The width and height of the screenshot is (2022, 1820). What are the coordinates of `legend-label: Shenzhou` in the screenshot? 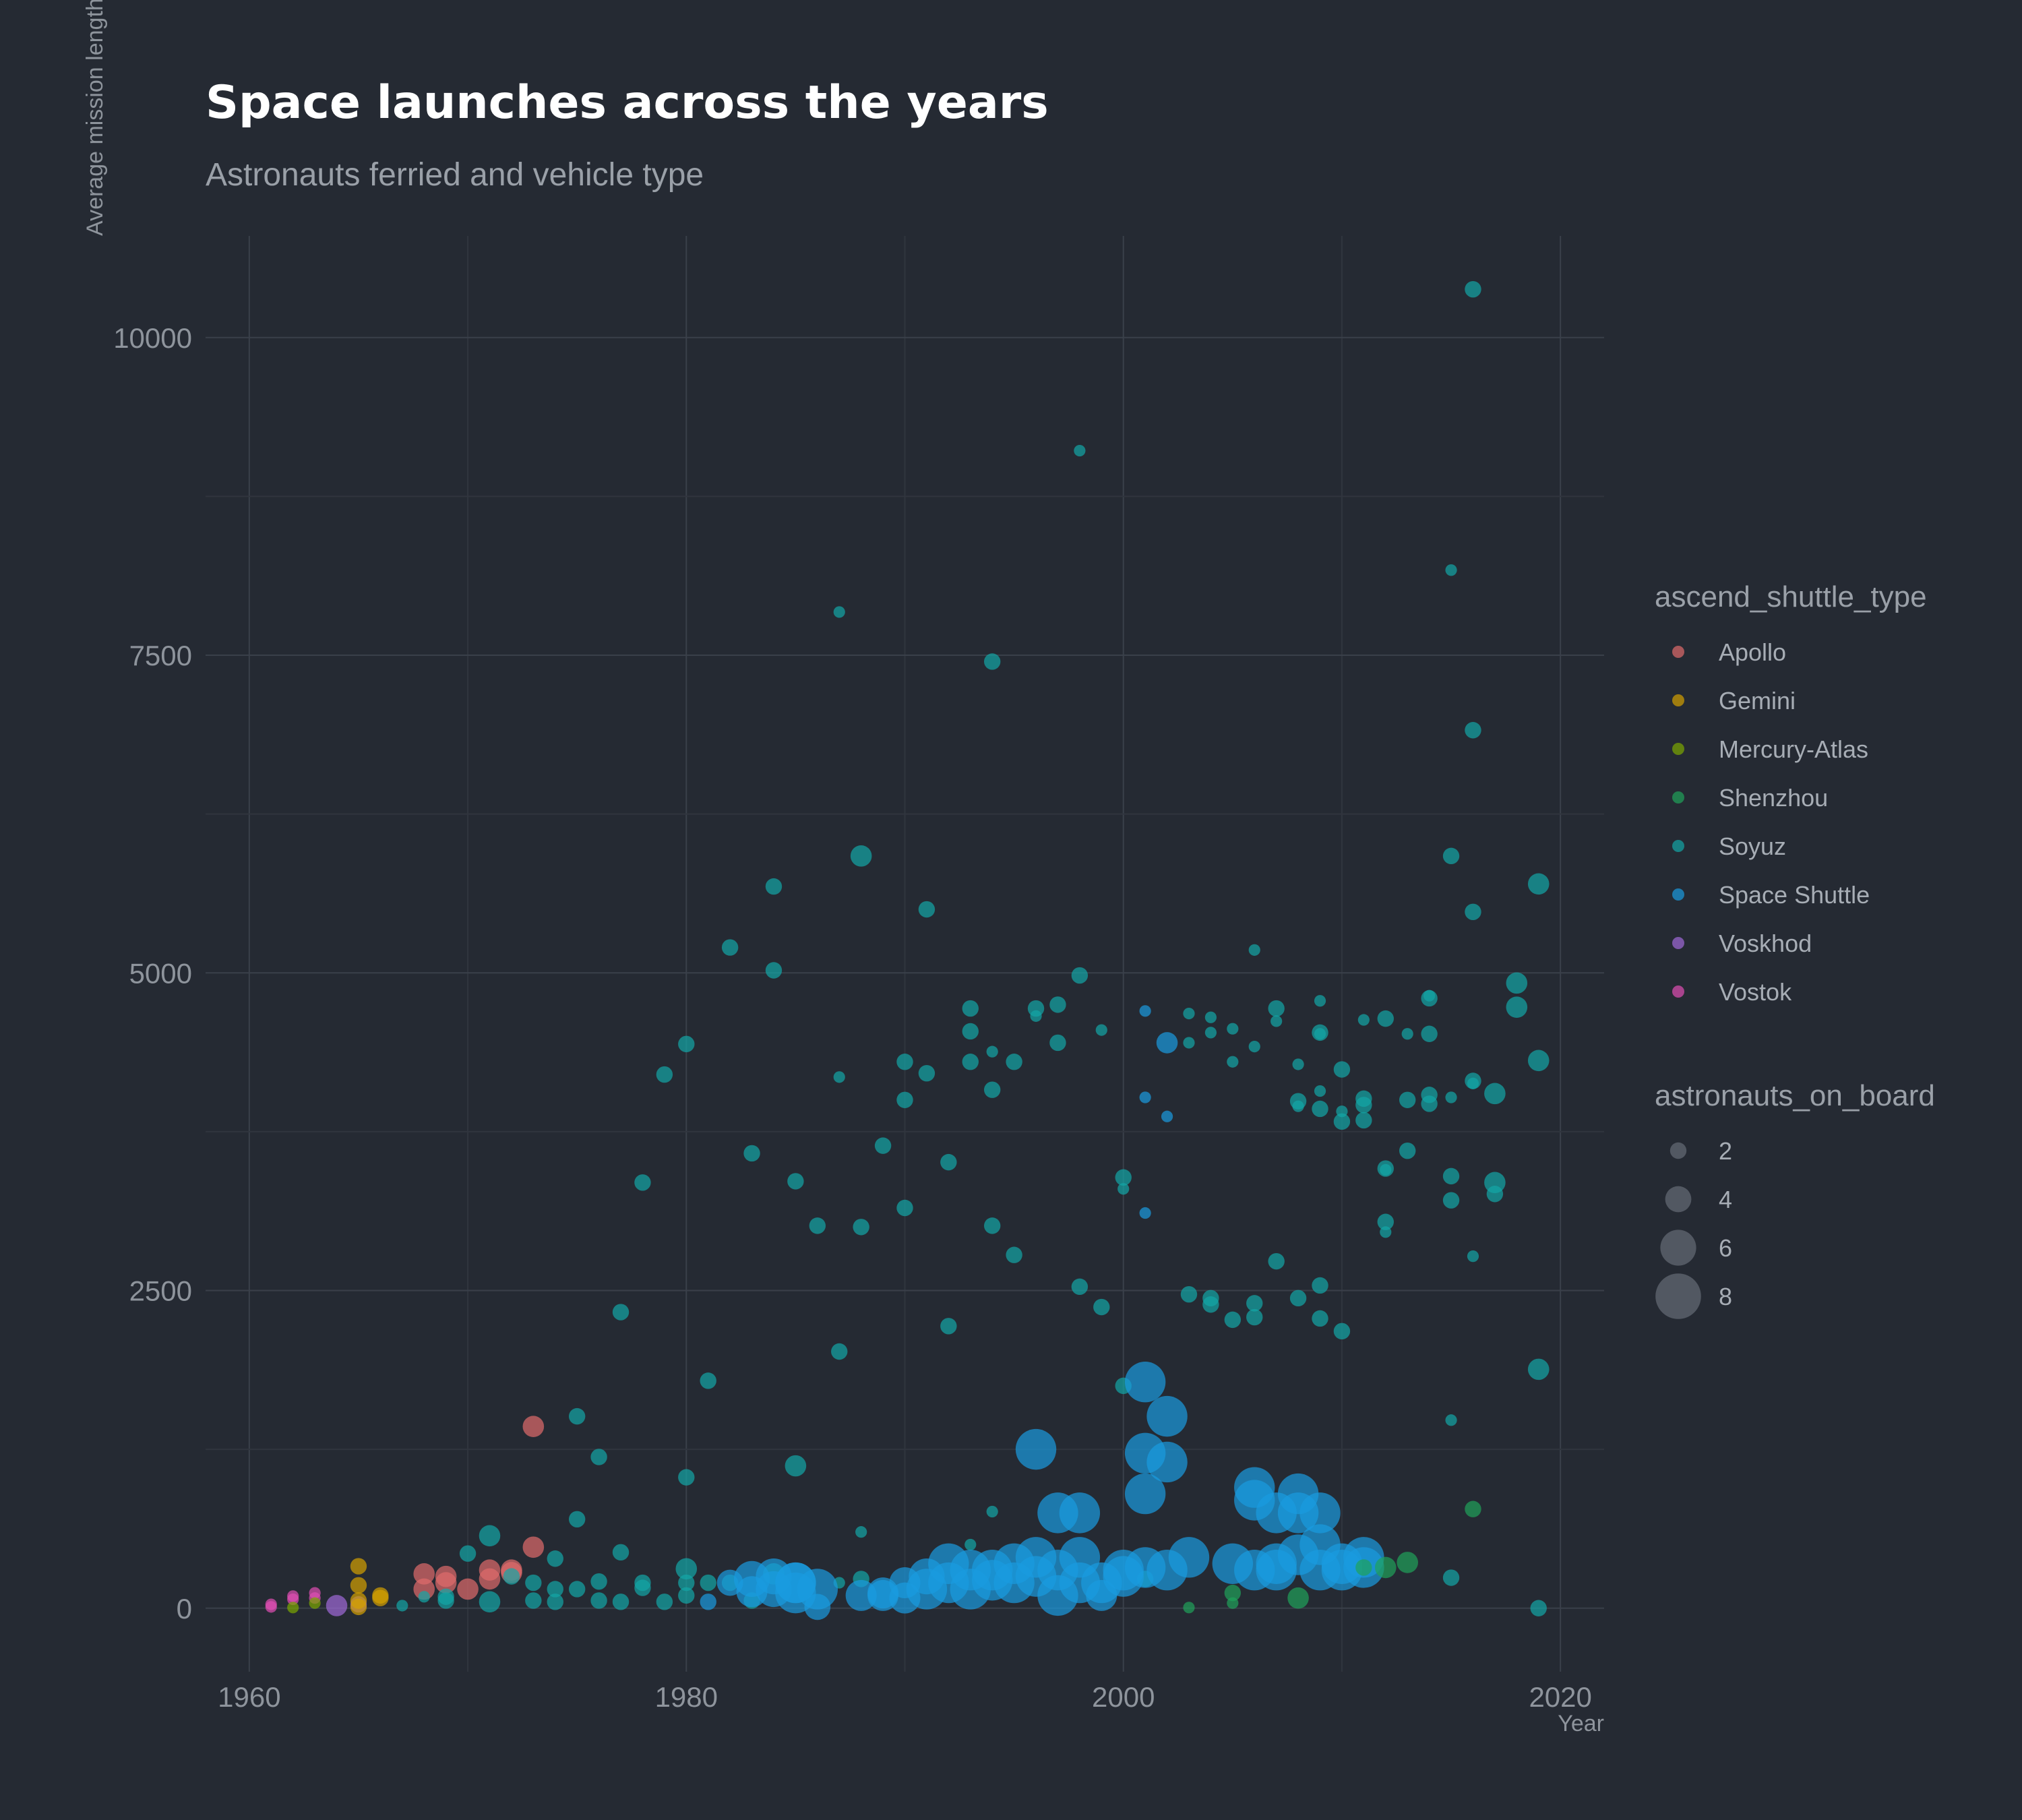 It's located at (1773, 798).